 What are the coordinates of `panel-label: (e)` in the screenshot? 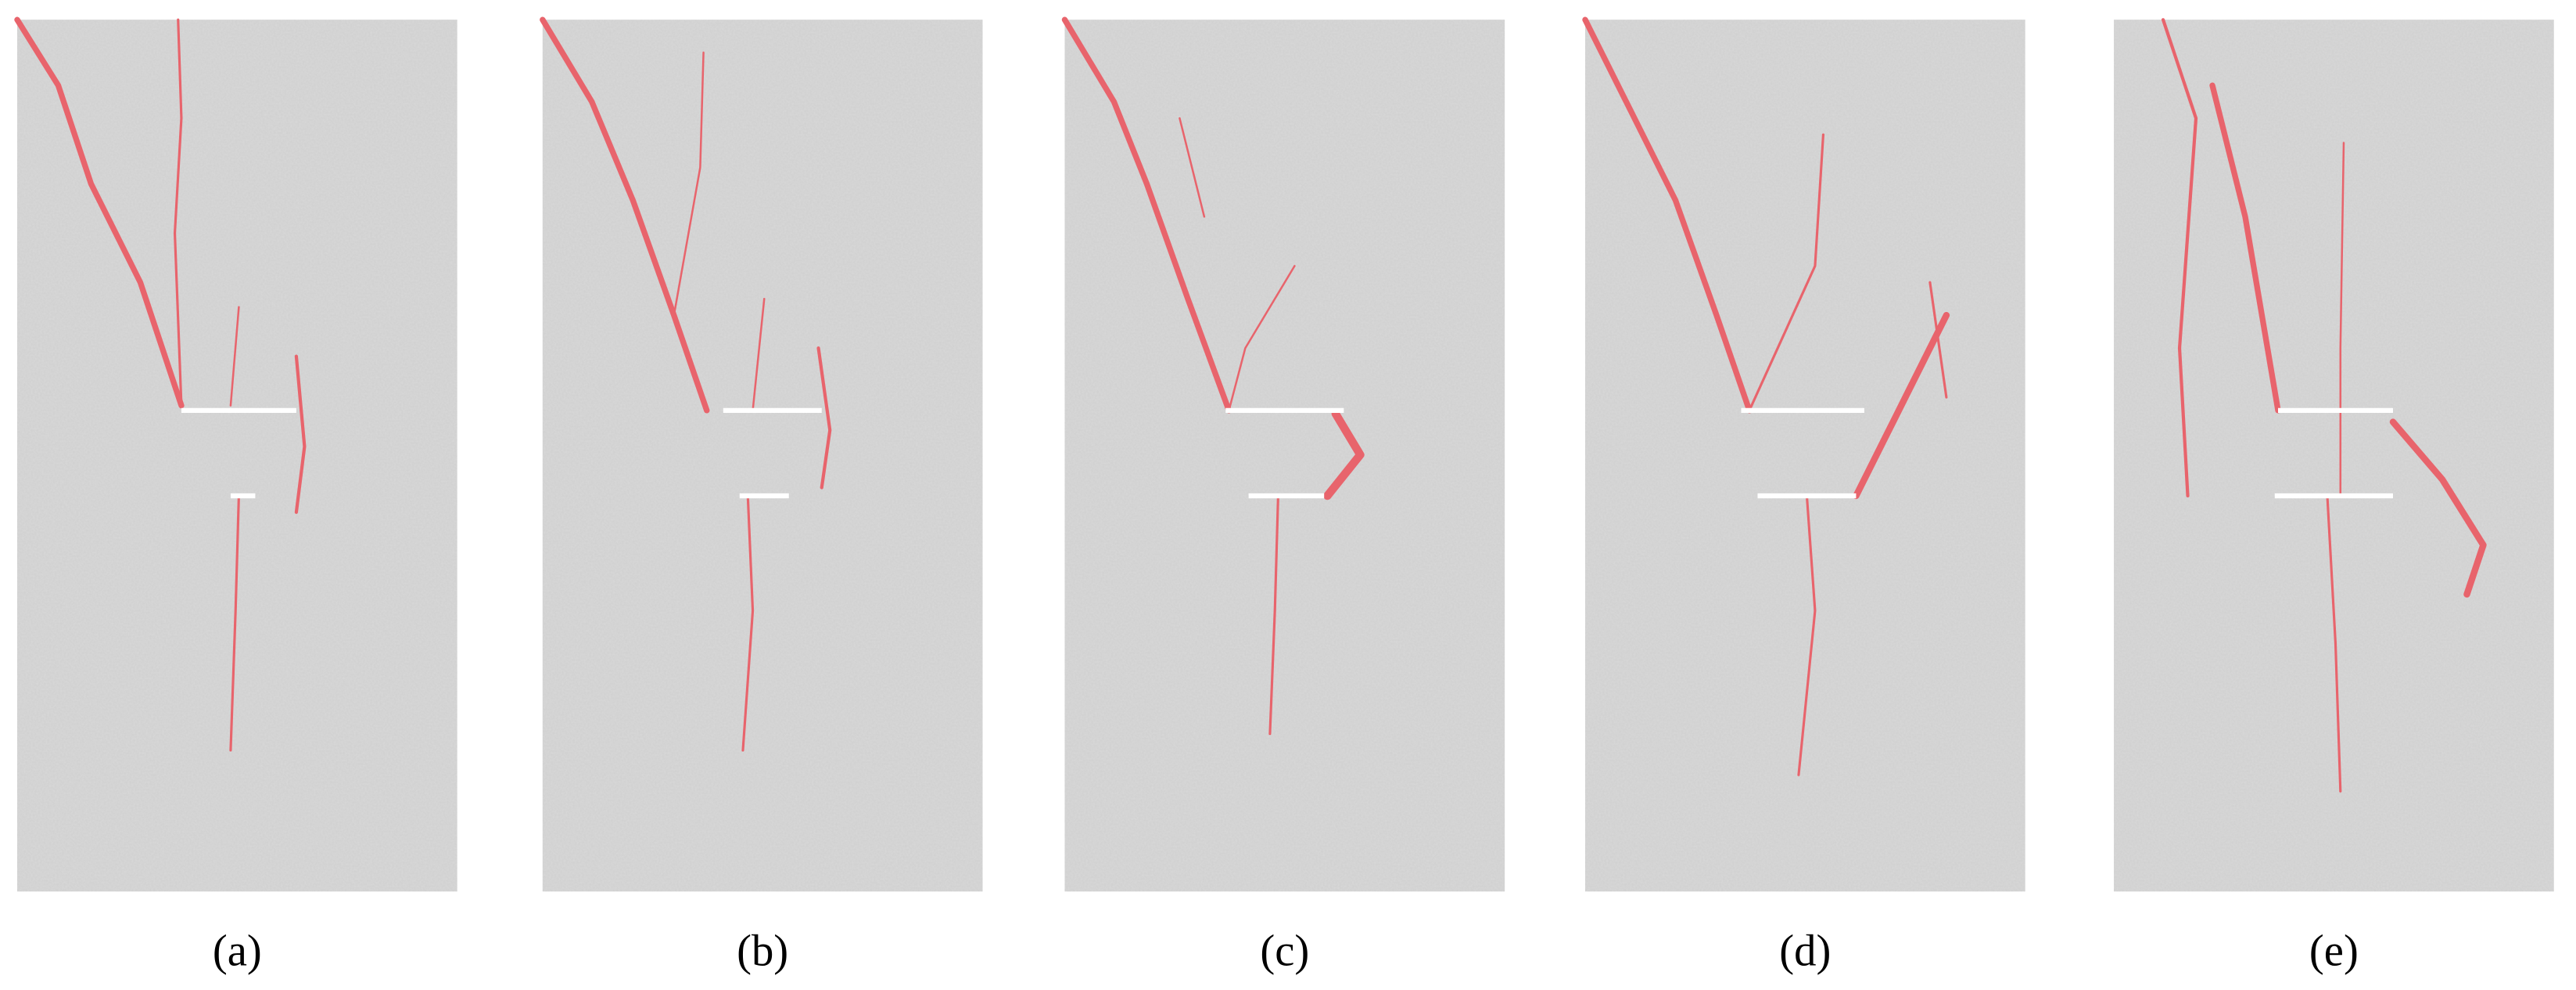 It's located at (2334, 951).